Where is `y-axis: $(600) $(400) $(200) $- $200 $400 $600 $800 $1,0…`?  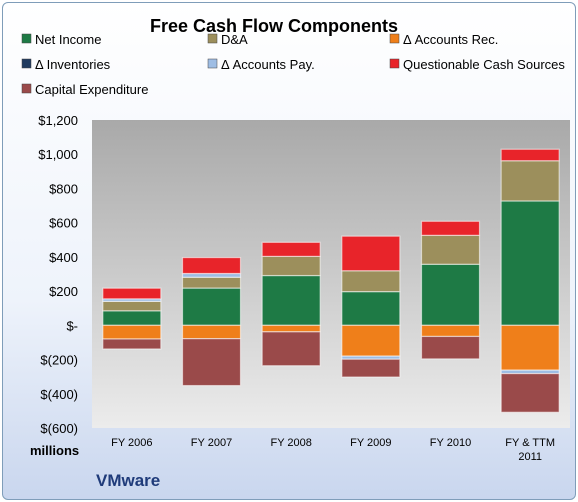
y-axis: $(600) $(400) $(200) $- $200 $400 $600 $800 $1,0… is located at coordinates (58, 274).